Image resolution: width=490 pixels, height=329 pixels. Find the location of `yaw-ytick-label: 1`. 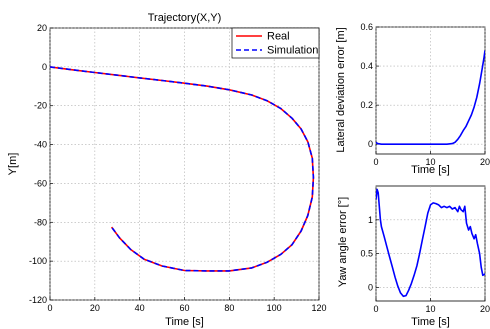

yaw-ytick-label: 1 is located at coordinates (370, 220).